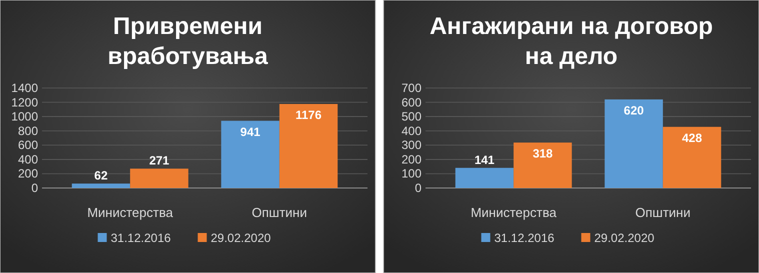 Image resolution: width=759 pixels, height=273 pixels. What do you see at coordinates (571, 41) in the screenshot?
I see `chart-title: Ангажирани на договор на дело` at bounding box center [571, 41].